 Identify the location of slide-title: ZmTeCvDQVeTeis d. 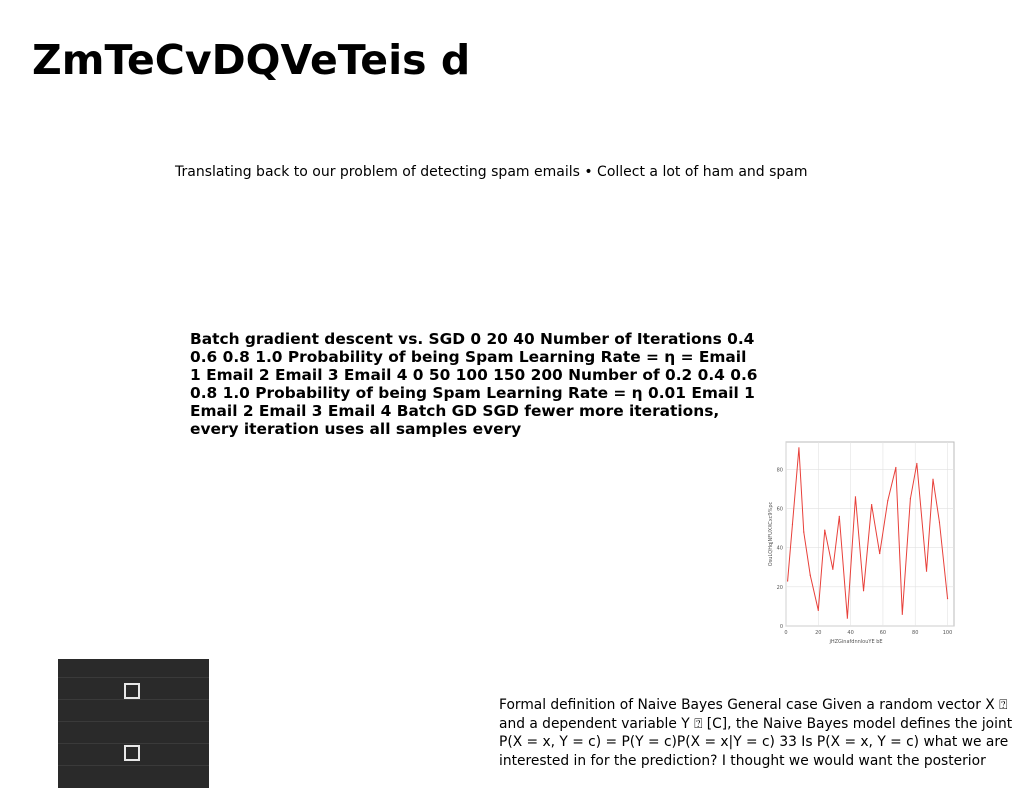
(251, 60).